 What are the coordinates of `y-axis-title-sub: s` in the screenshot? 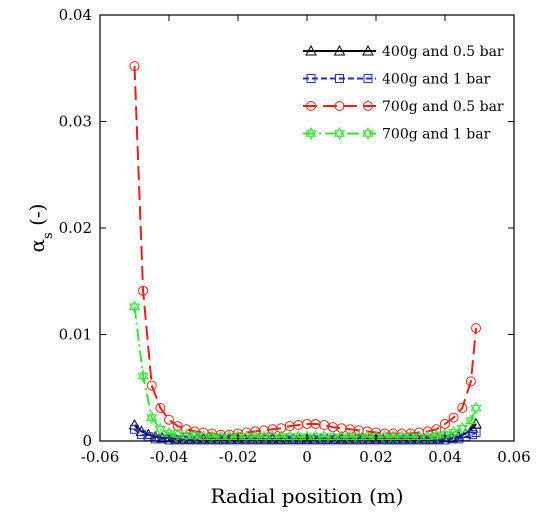 It's located at (48, 235).